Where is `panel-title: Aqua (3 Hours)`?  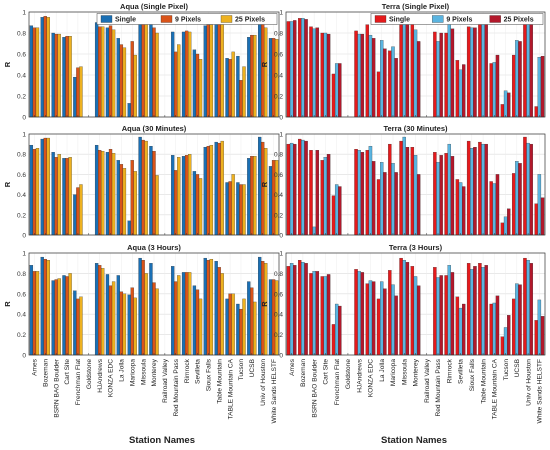
panel-title: Aqua (3 Hours) is located at coordinates (154, 247).